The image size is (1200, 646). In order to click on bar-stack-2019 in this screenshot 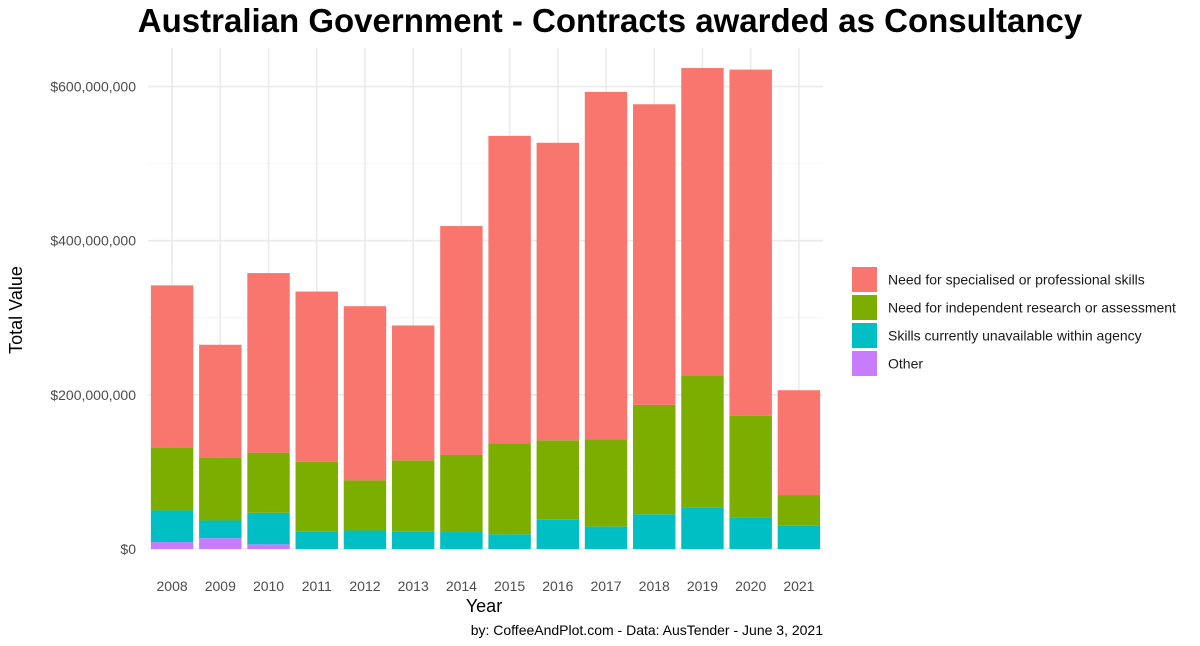, I will do `click(702, 308)`.